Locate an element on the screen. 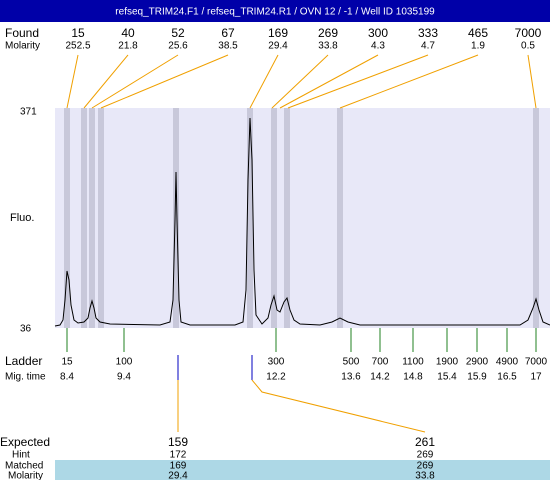 The height and width of the screenshot is (485, 550). title-bar is located at coordinates (275, 11).